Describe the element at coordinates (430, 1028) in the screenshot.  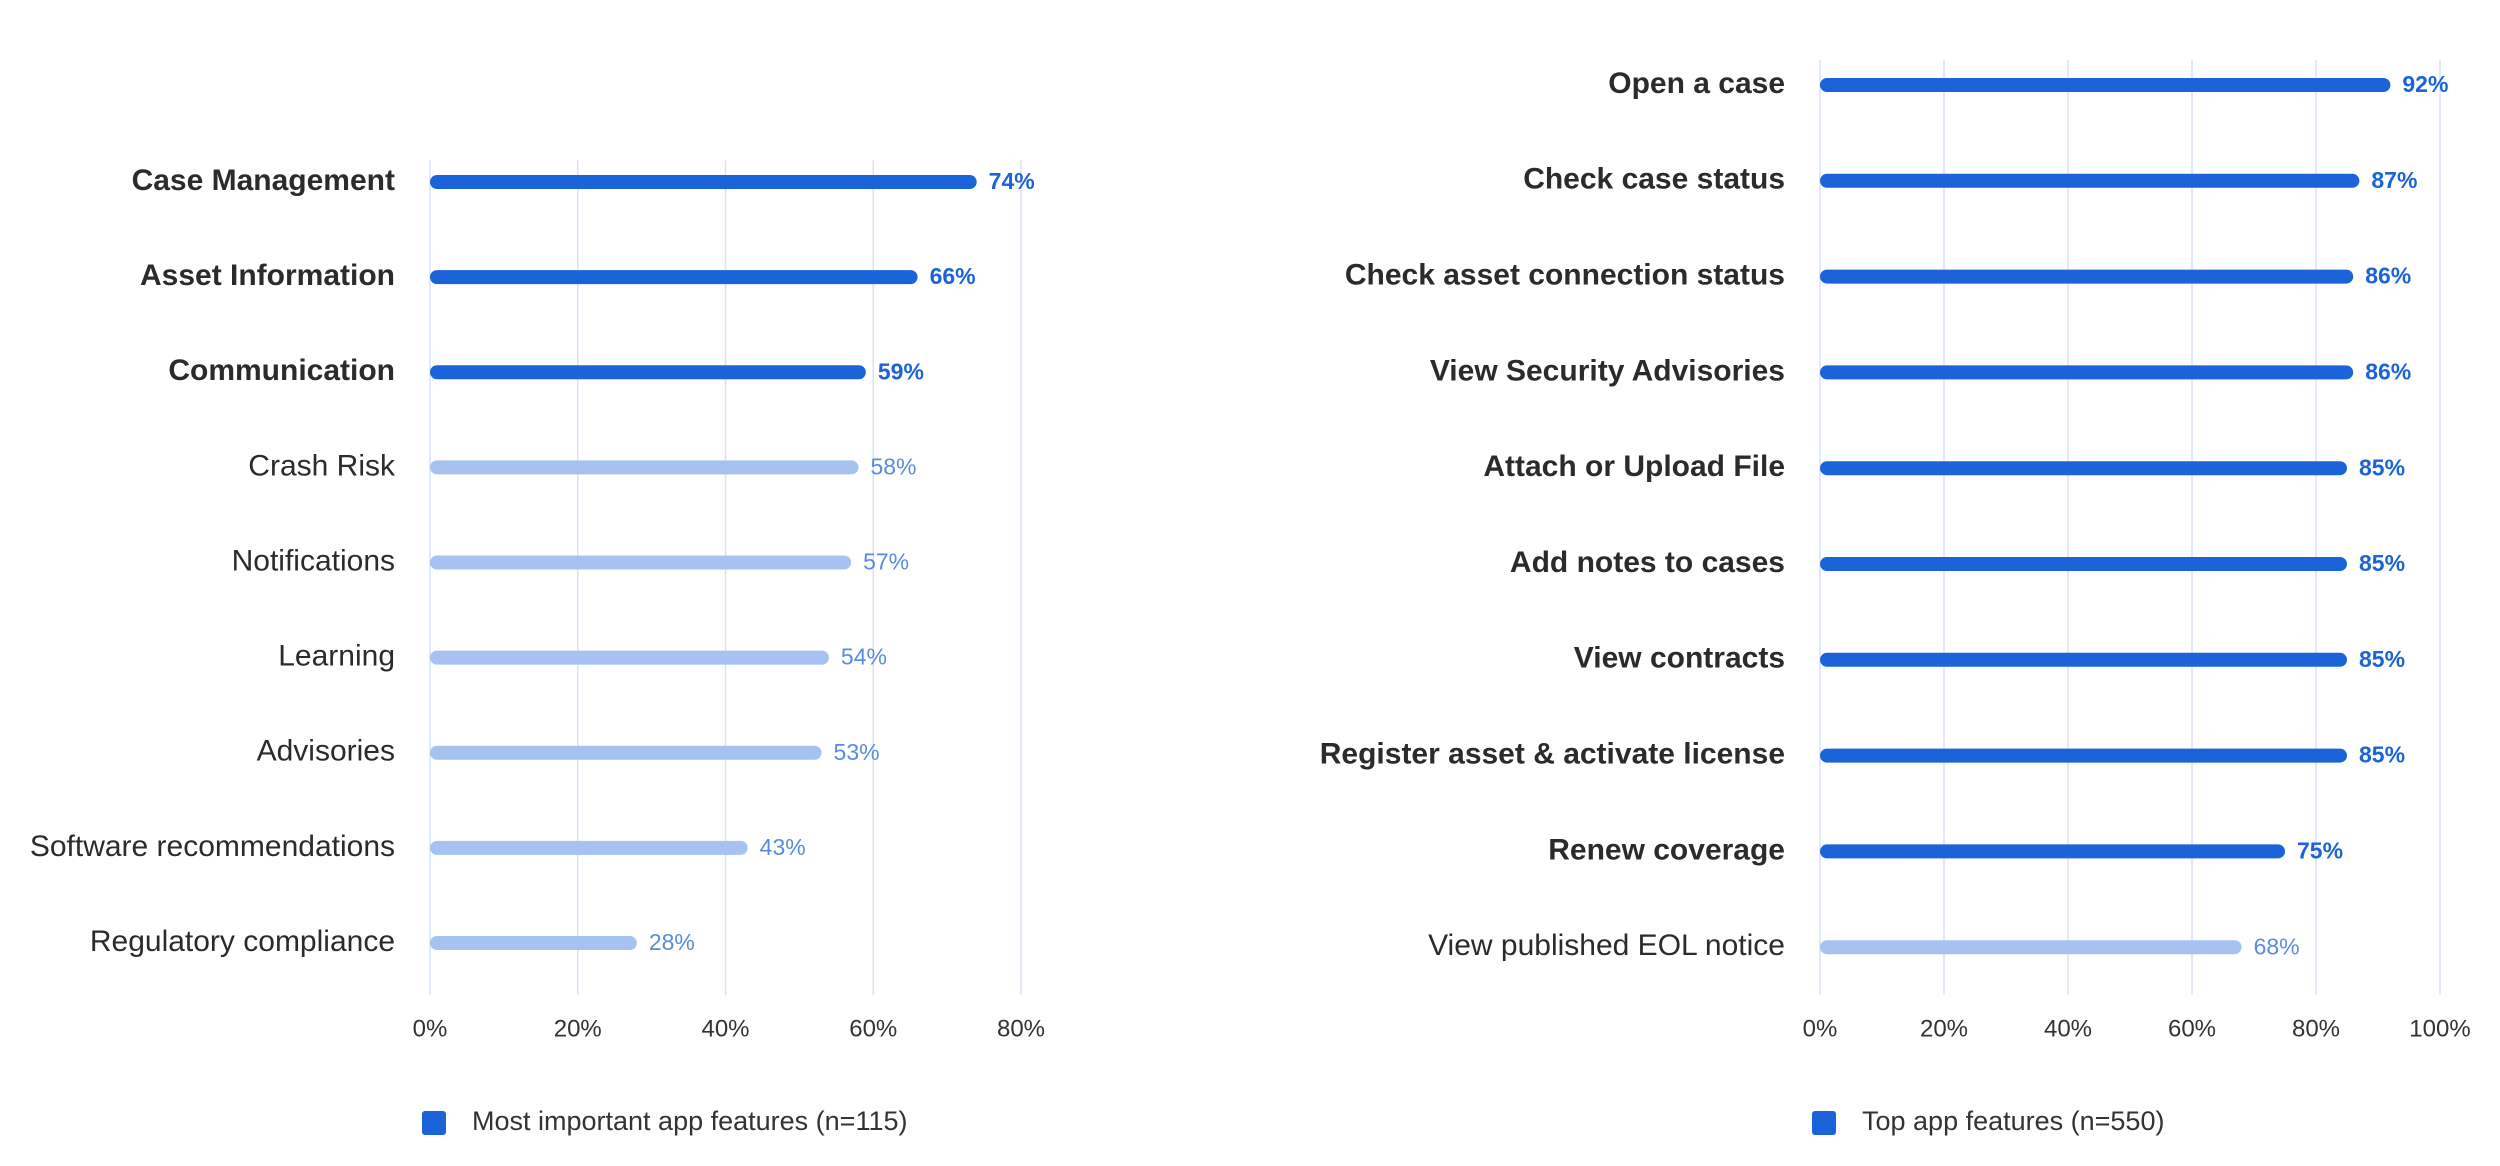
I see `x-tick-label-left-0: 0%` at that location.